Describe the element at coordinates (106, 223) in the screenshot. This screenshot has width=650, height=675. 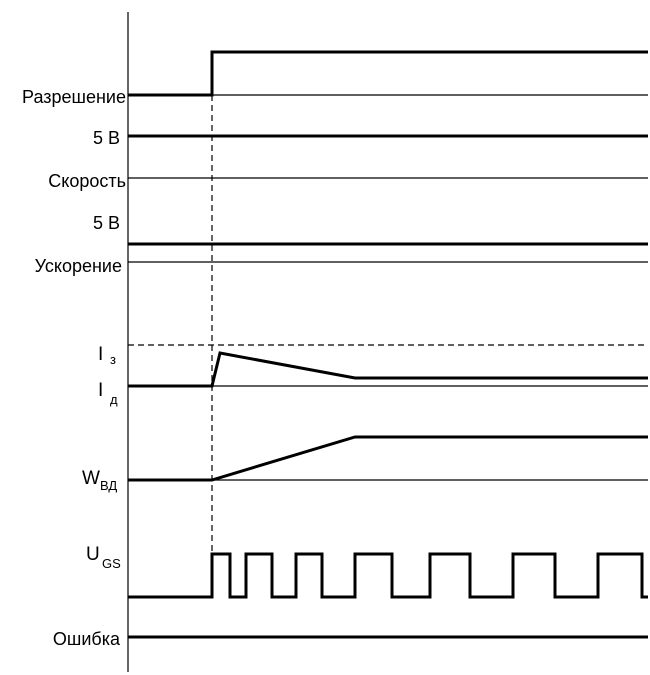
I see `label-5v-2: 5 В` at that location.